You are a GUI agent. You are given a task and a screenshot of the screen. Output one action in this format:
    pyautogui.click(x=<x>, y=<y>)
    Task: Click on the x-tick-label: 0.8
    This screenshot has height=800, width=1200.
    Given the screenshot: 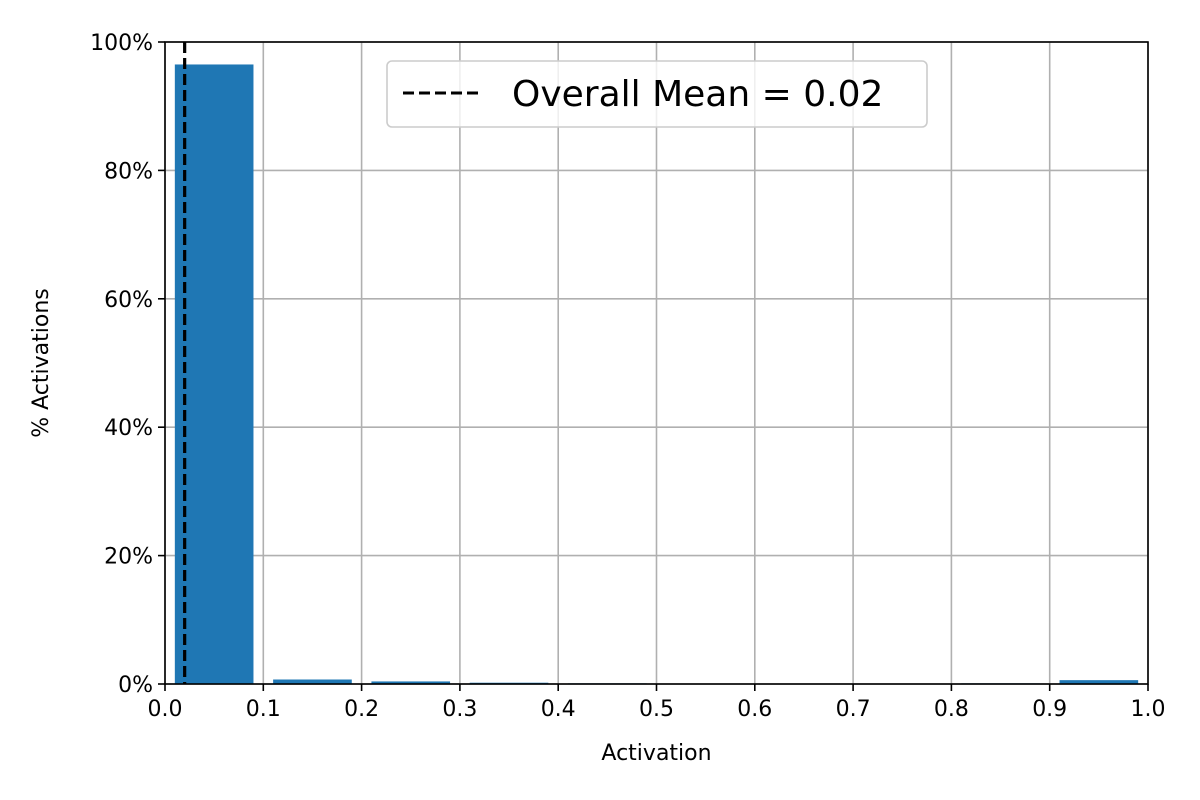 What is the action you would take?
    pyautogui.click(x=951, y=709)
    